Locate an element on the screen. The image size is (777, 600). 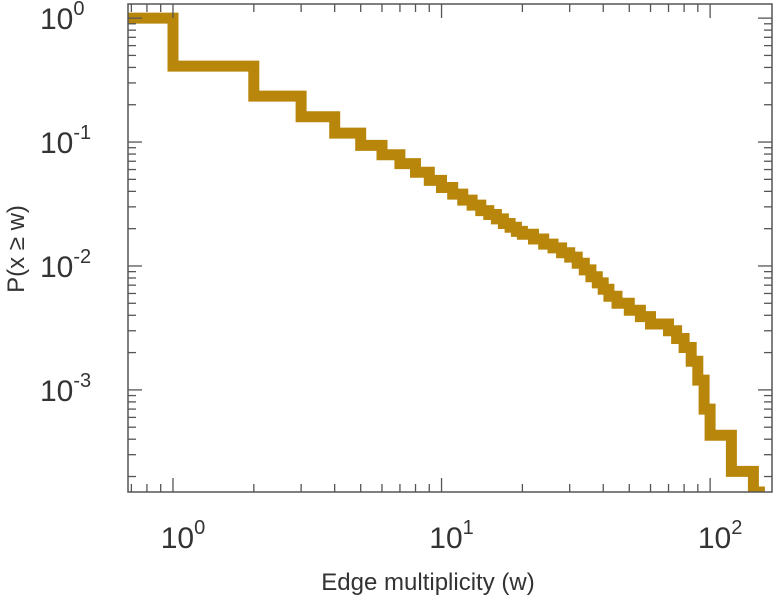
y-tick-label: 10⁻² is located at coordinates (65, 265).